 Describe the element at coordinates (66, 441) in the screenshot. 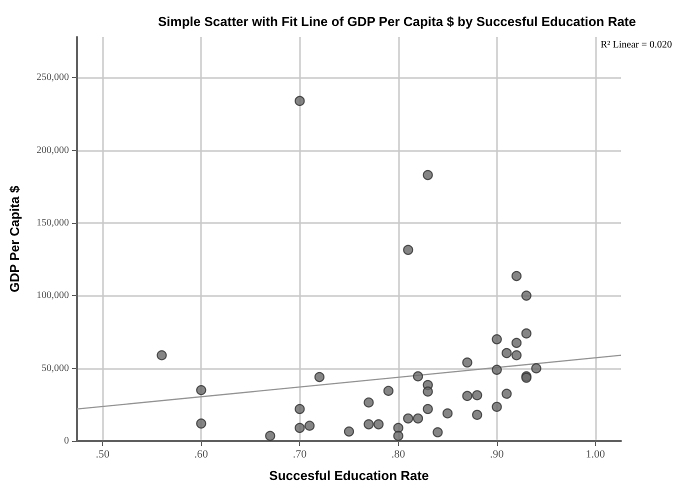

I see `y-tick-label: 0` at that location.